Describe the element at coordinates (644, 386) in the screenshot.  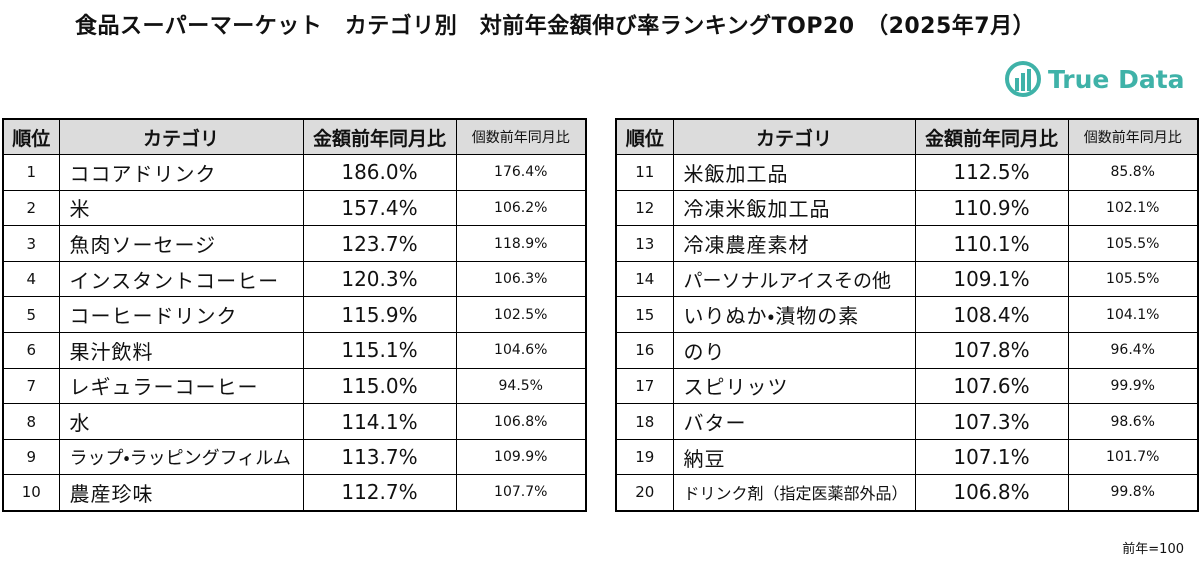
I see `cell-rank: 17` at that location.